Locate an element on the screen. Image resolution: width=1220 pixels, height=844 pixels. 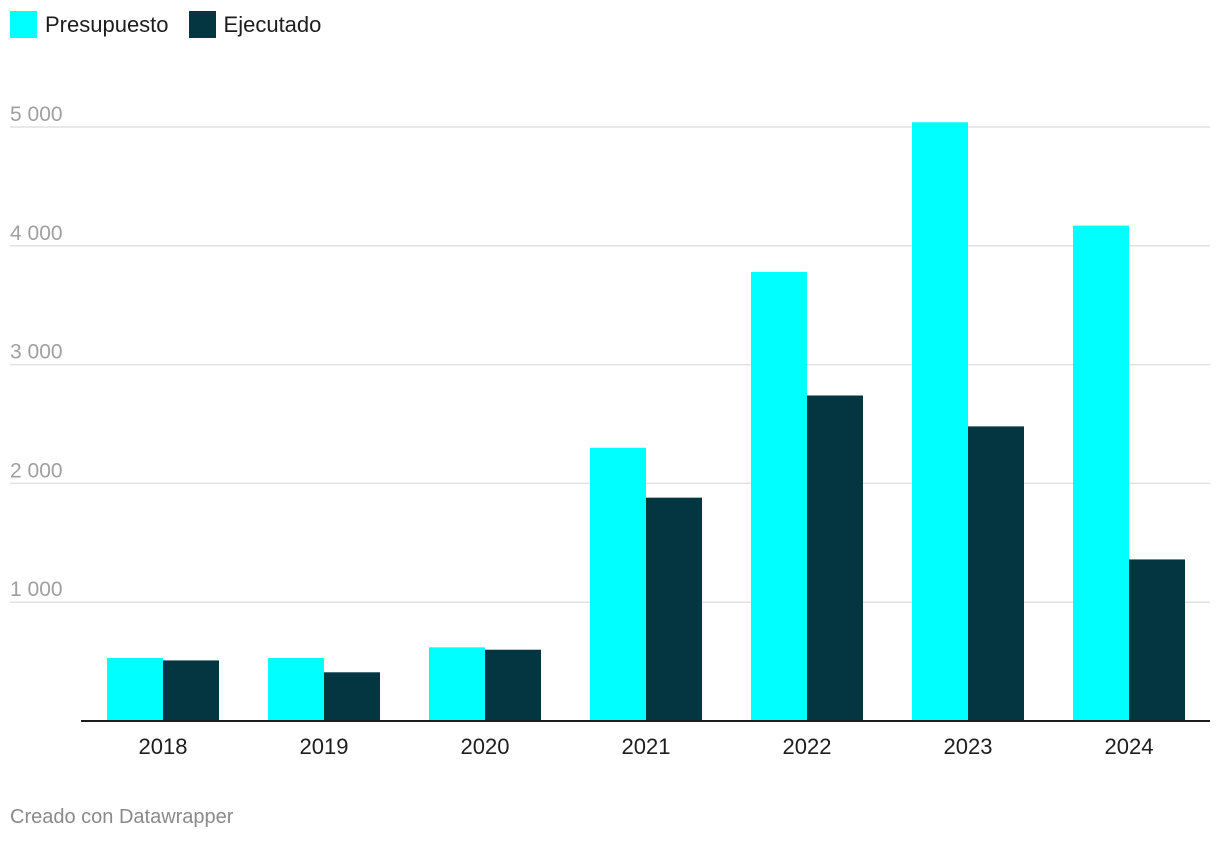
x-tick-label: 2019 is located at coordinates (324, 746).